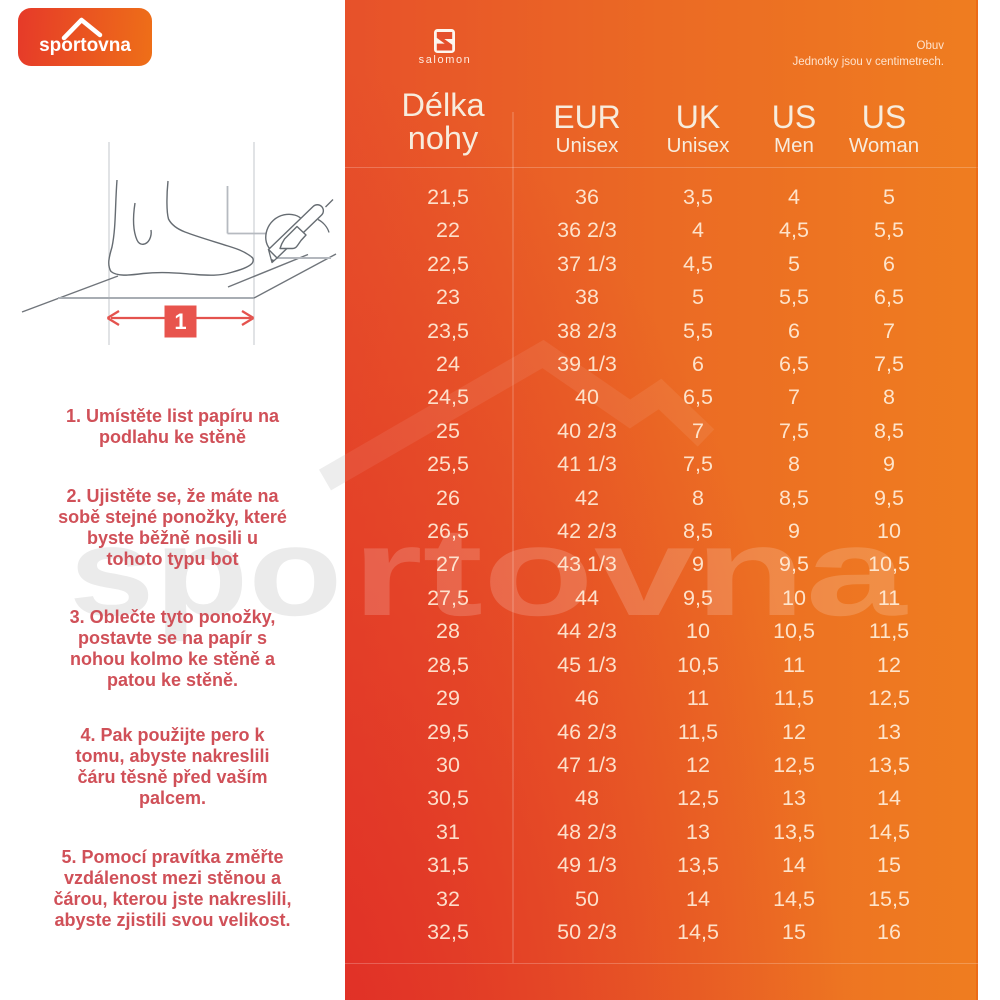  What do you see at coordinates (180, 321) in the screenshot?
I see `svg-text: 1` at bounding box center [180, 321].